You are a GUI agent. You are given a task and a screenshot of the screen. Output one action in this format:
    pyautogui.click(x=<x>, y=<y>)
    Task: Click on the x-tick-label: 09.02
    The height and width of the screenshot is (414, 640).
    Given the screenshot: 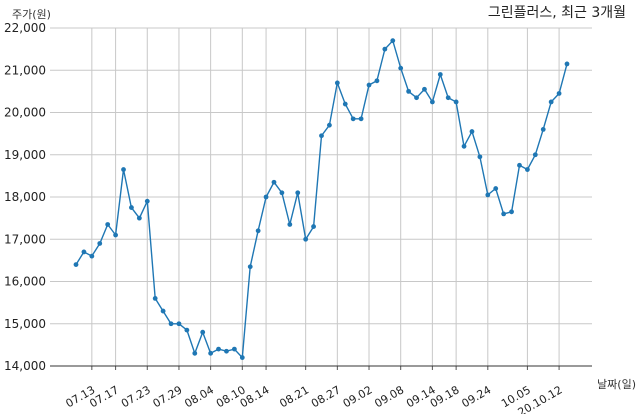 What is the action you would take?
    pyautogui.click(x=358, y=396)
    